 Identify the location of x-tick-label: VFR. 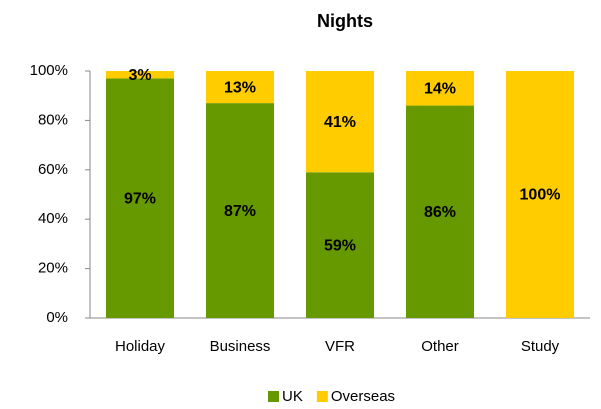
(340, 346).